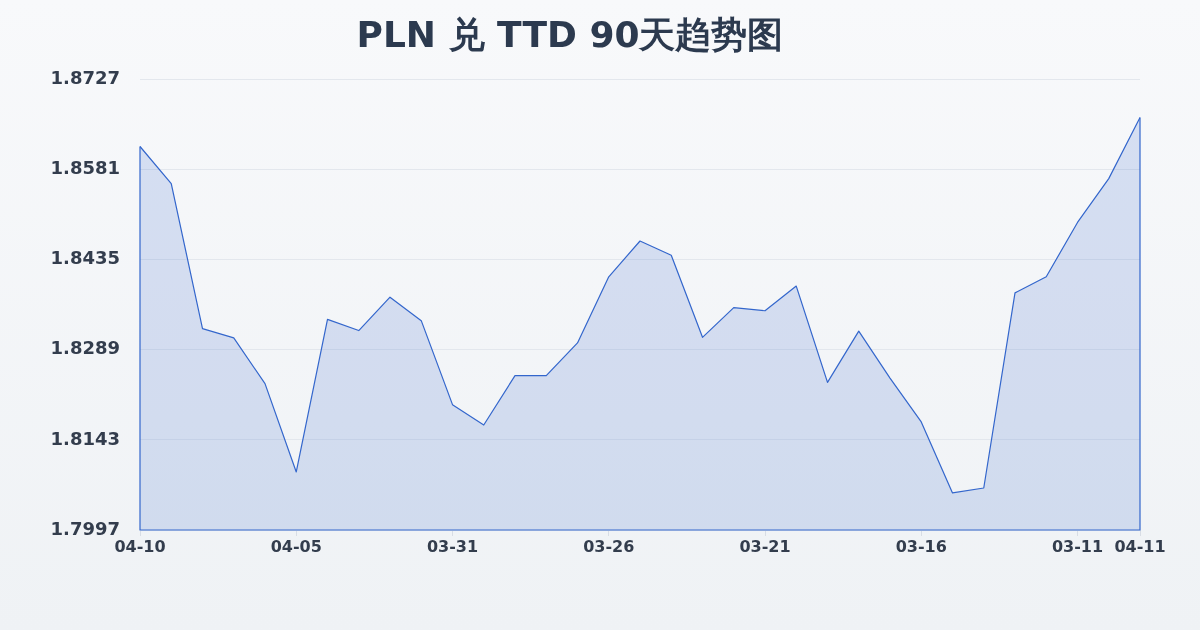 This screenshot has height=630, width=1200. Describe the element at coordinates (85, 77) in the screenshot. I see `y-tick-label: 1.8727` at that location.